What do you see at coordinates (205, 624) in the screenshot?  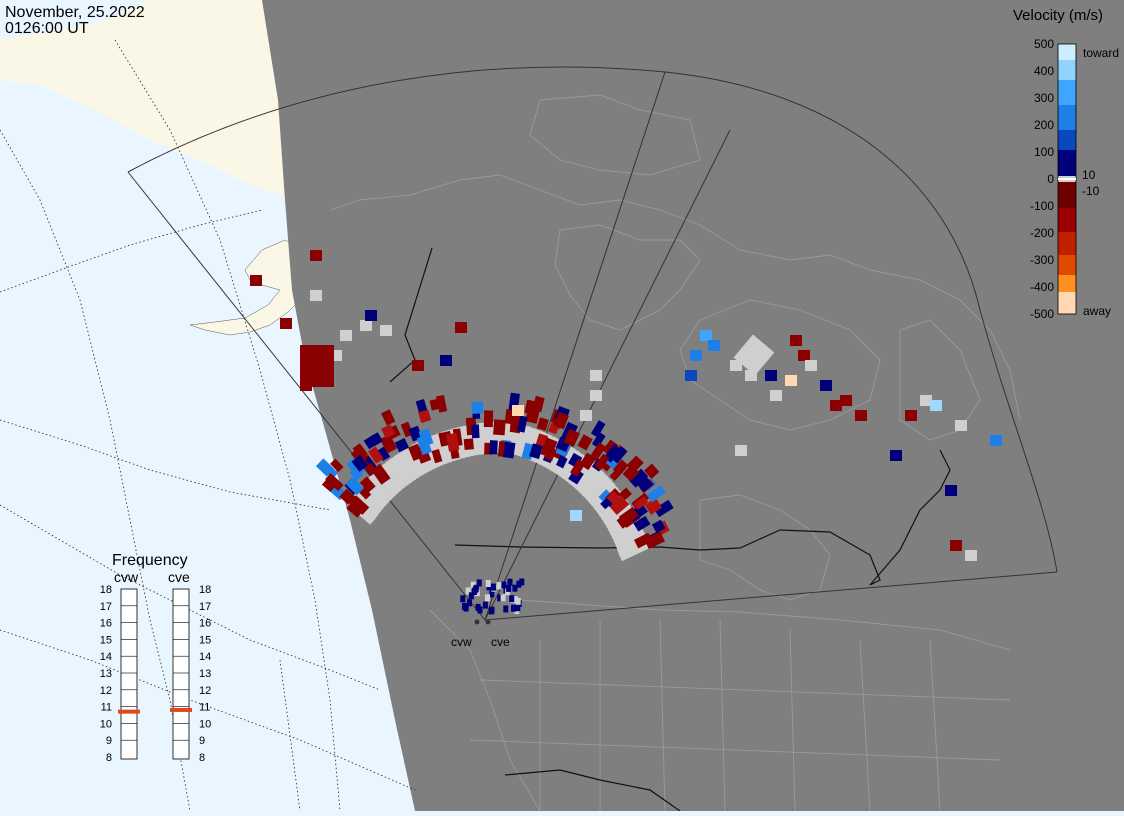 I see `frequency-scale-label: 16` at bounding box center [205, 624].